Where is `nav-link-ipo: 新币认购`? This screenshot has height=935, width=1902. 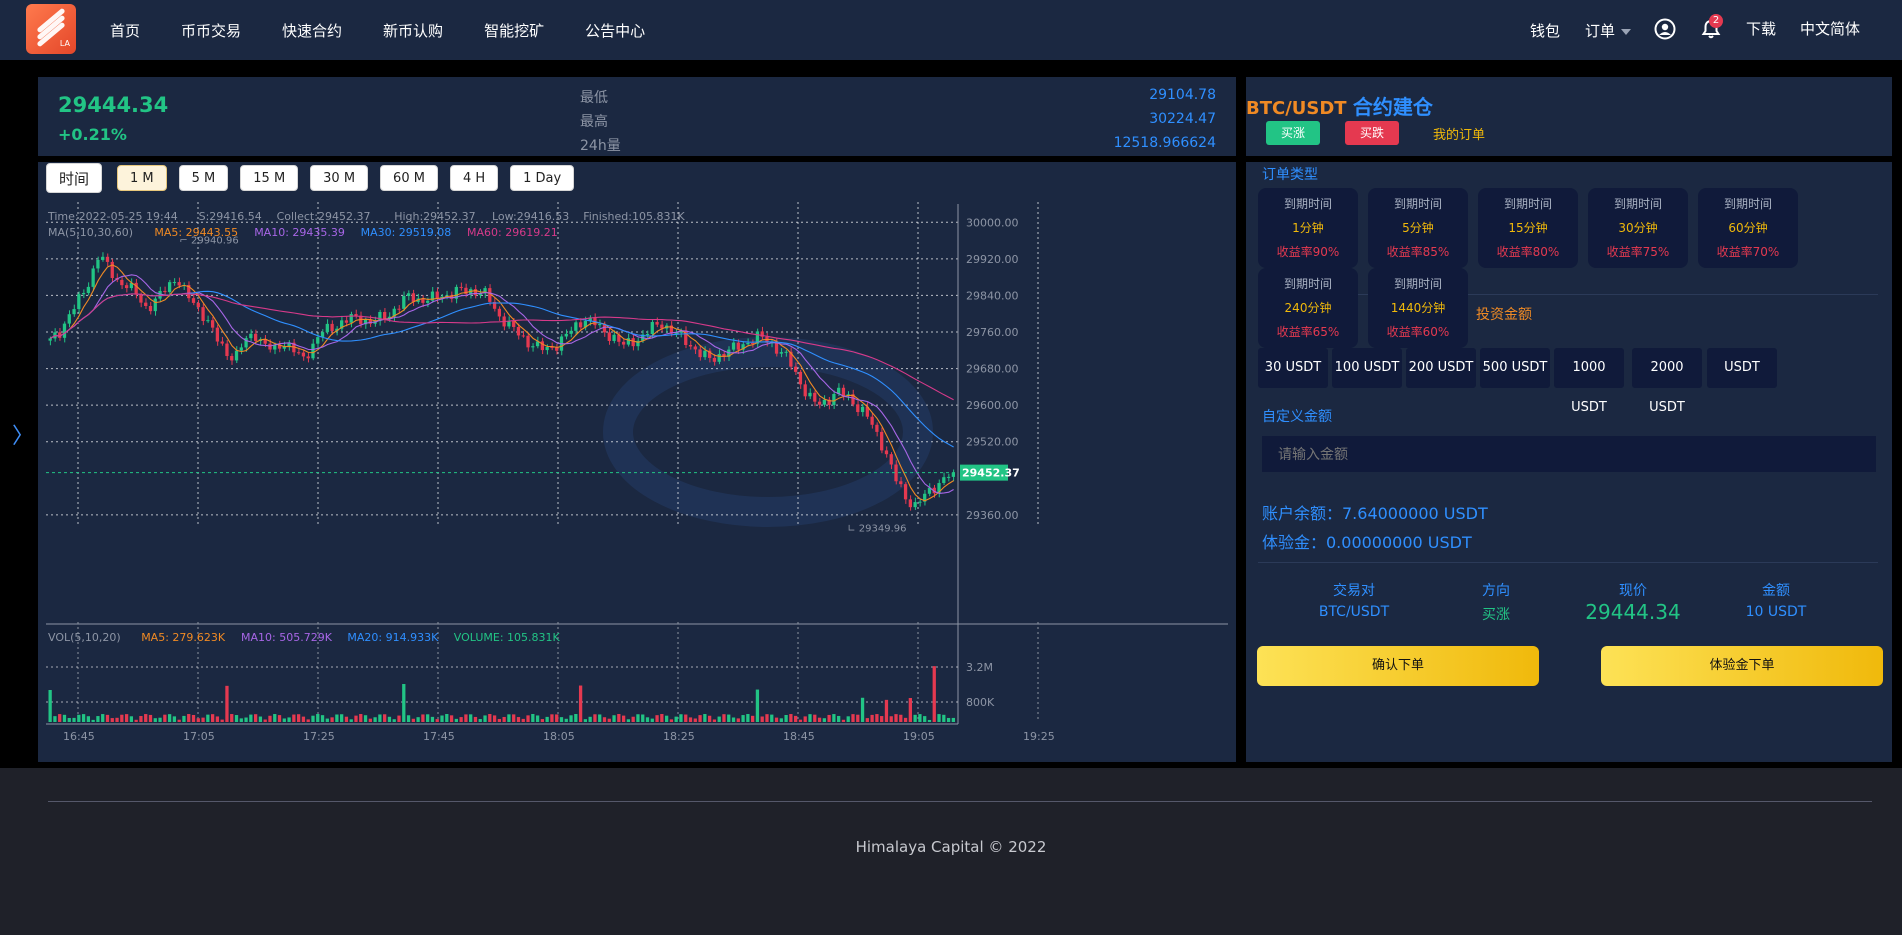
nav-link-ipo: 新币认购 is located at coordinates (413, 30).